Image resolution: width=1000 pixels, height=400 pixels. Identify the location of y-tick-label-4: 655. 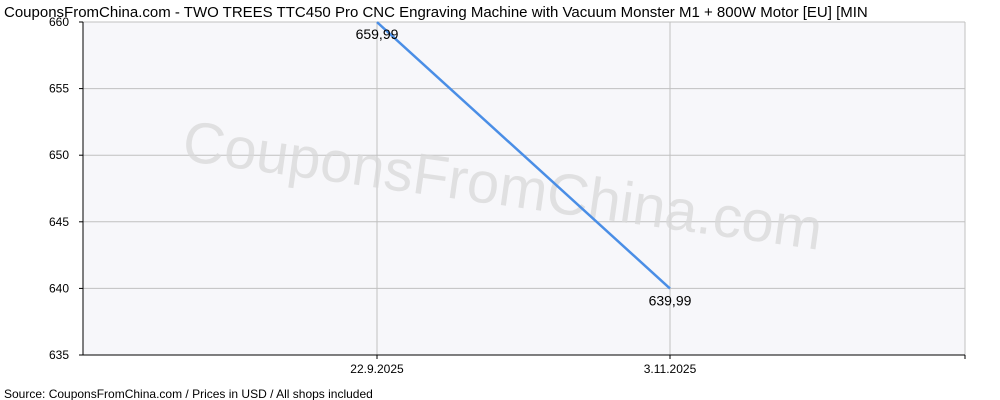
(59, 89).